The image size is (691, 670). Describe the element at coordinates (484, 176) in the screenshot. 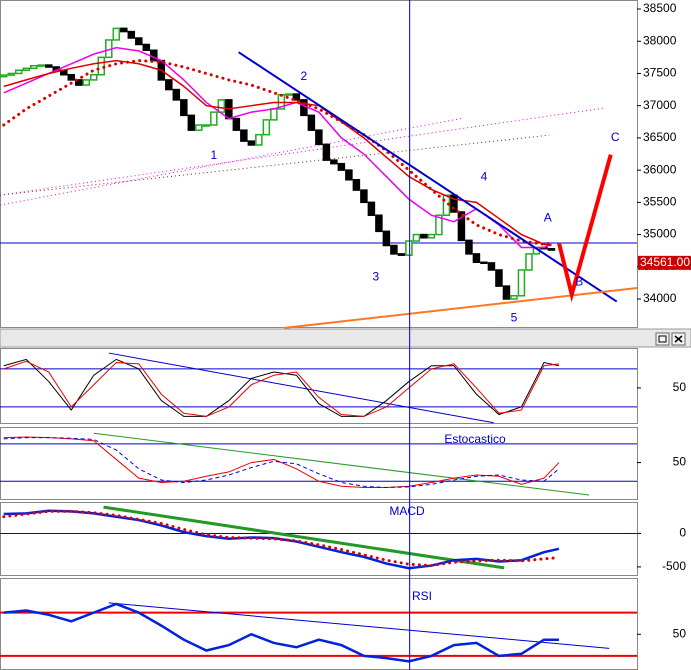

I see `wave-label: 4` at that location.